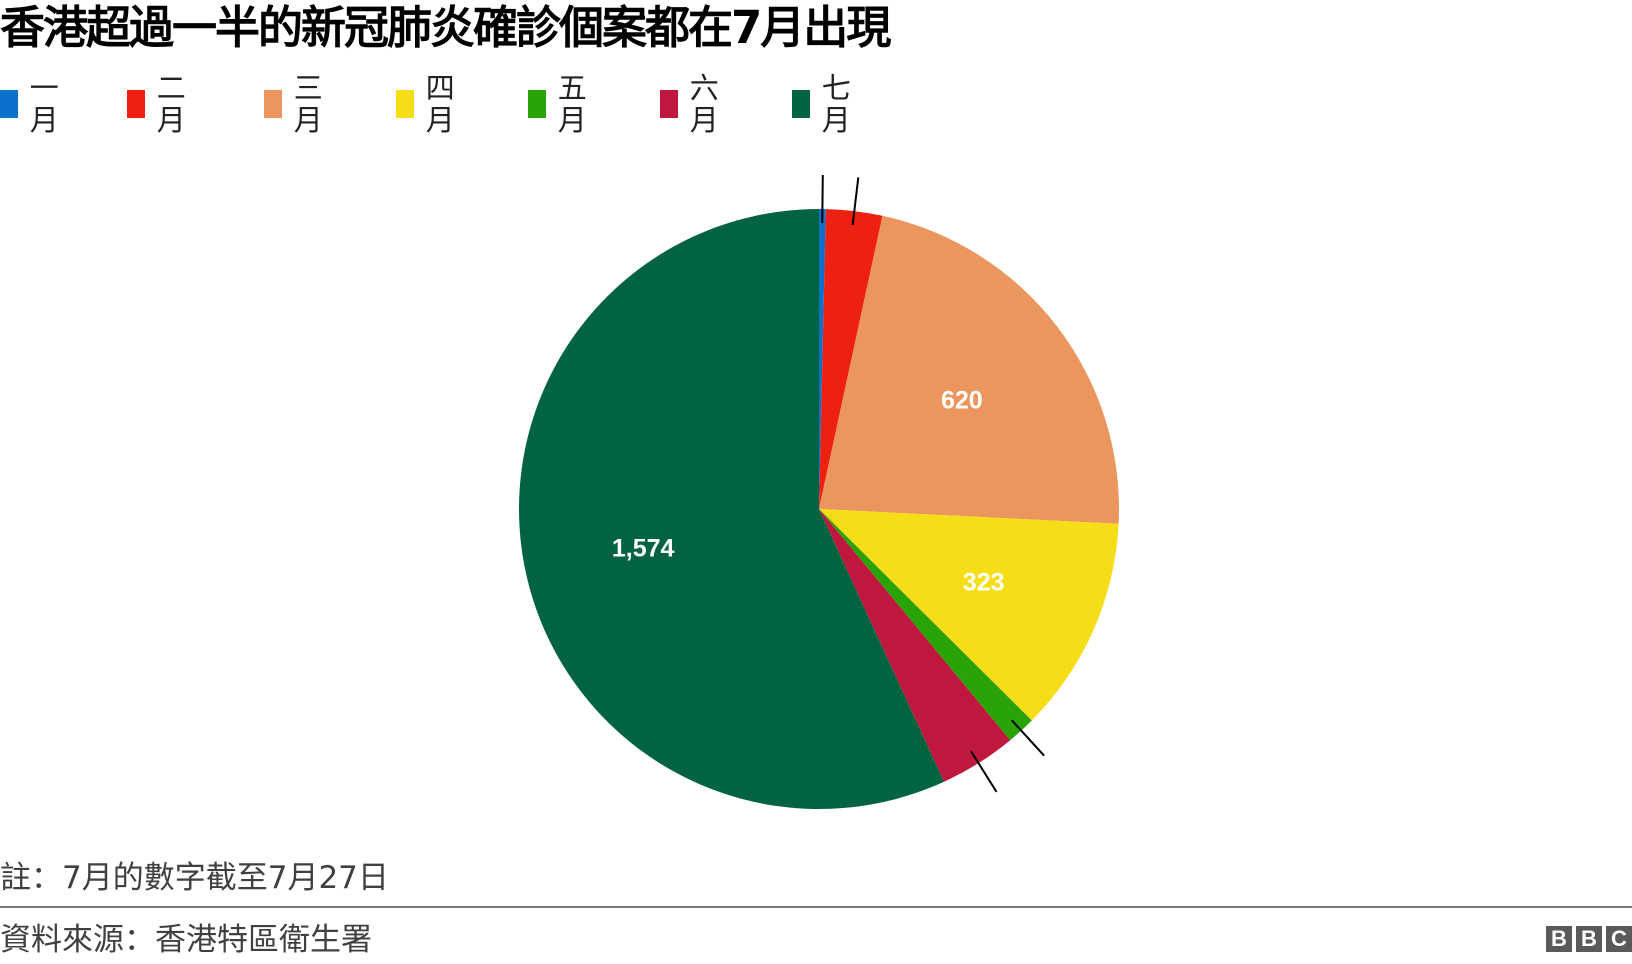  Describe the element at coordinates (44, 104) in the screenshot. I see `legend-label-jan: 一月` at that location.